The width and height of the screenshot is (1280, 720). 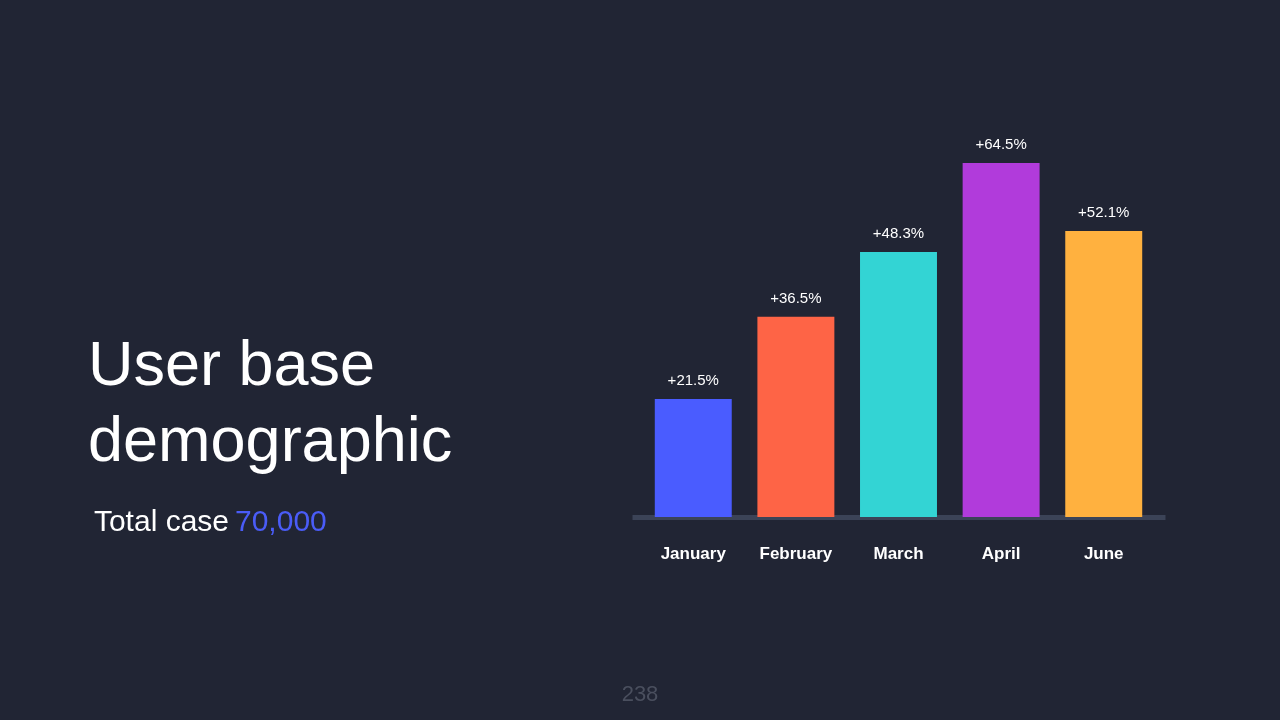 I want to click on x-tick-label: April, so click(x=1001, y=553).